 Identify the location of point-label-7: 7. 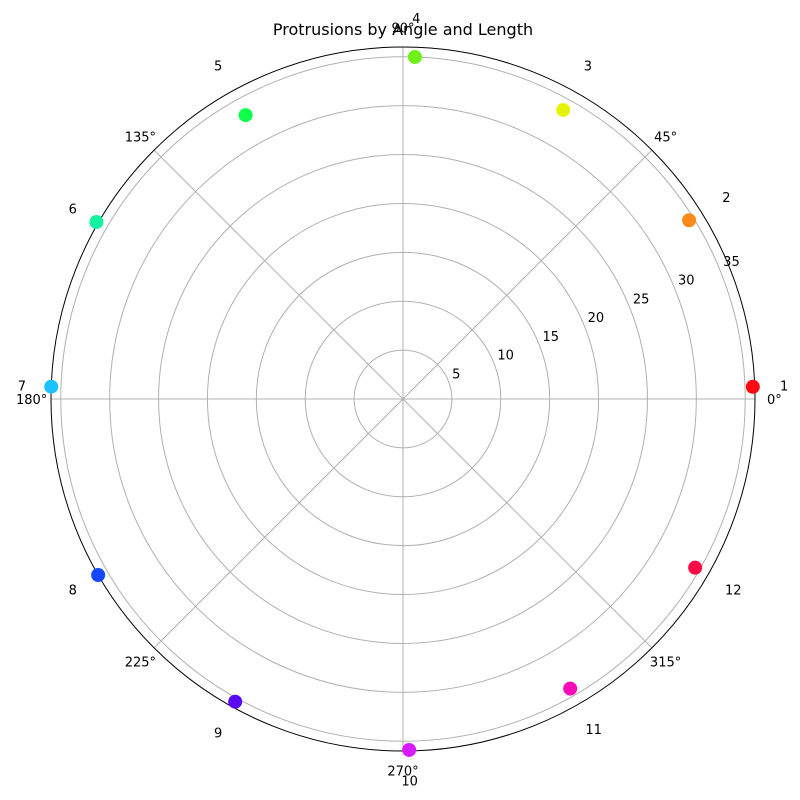
(22, 387).